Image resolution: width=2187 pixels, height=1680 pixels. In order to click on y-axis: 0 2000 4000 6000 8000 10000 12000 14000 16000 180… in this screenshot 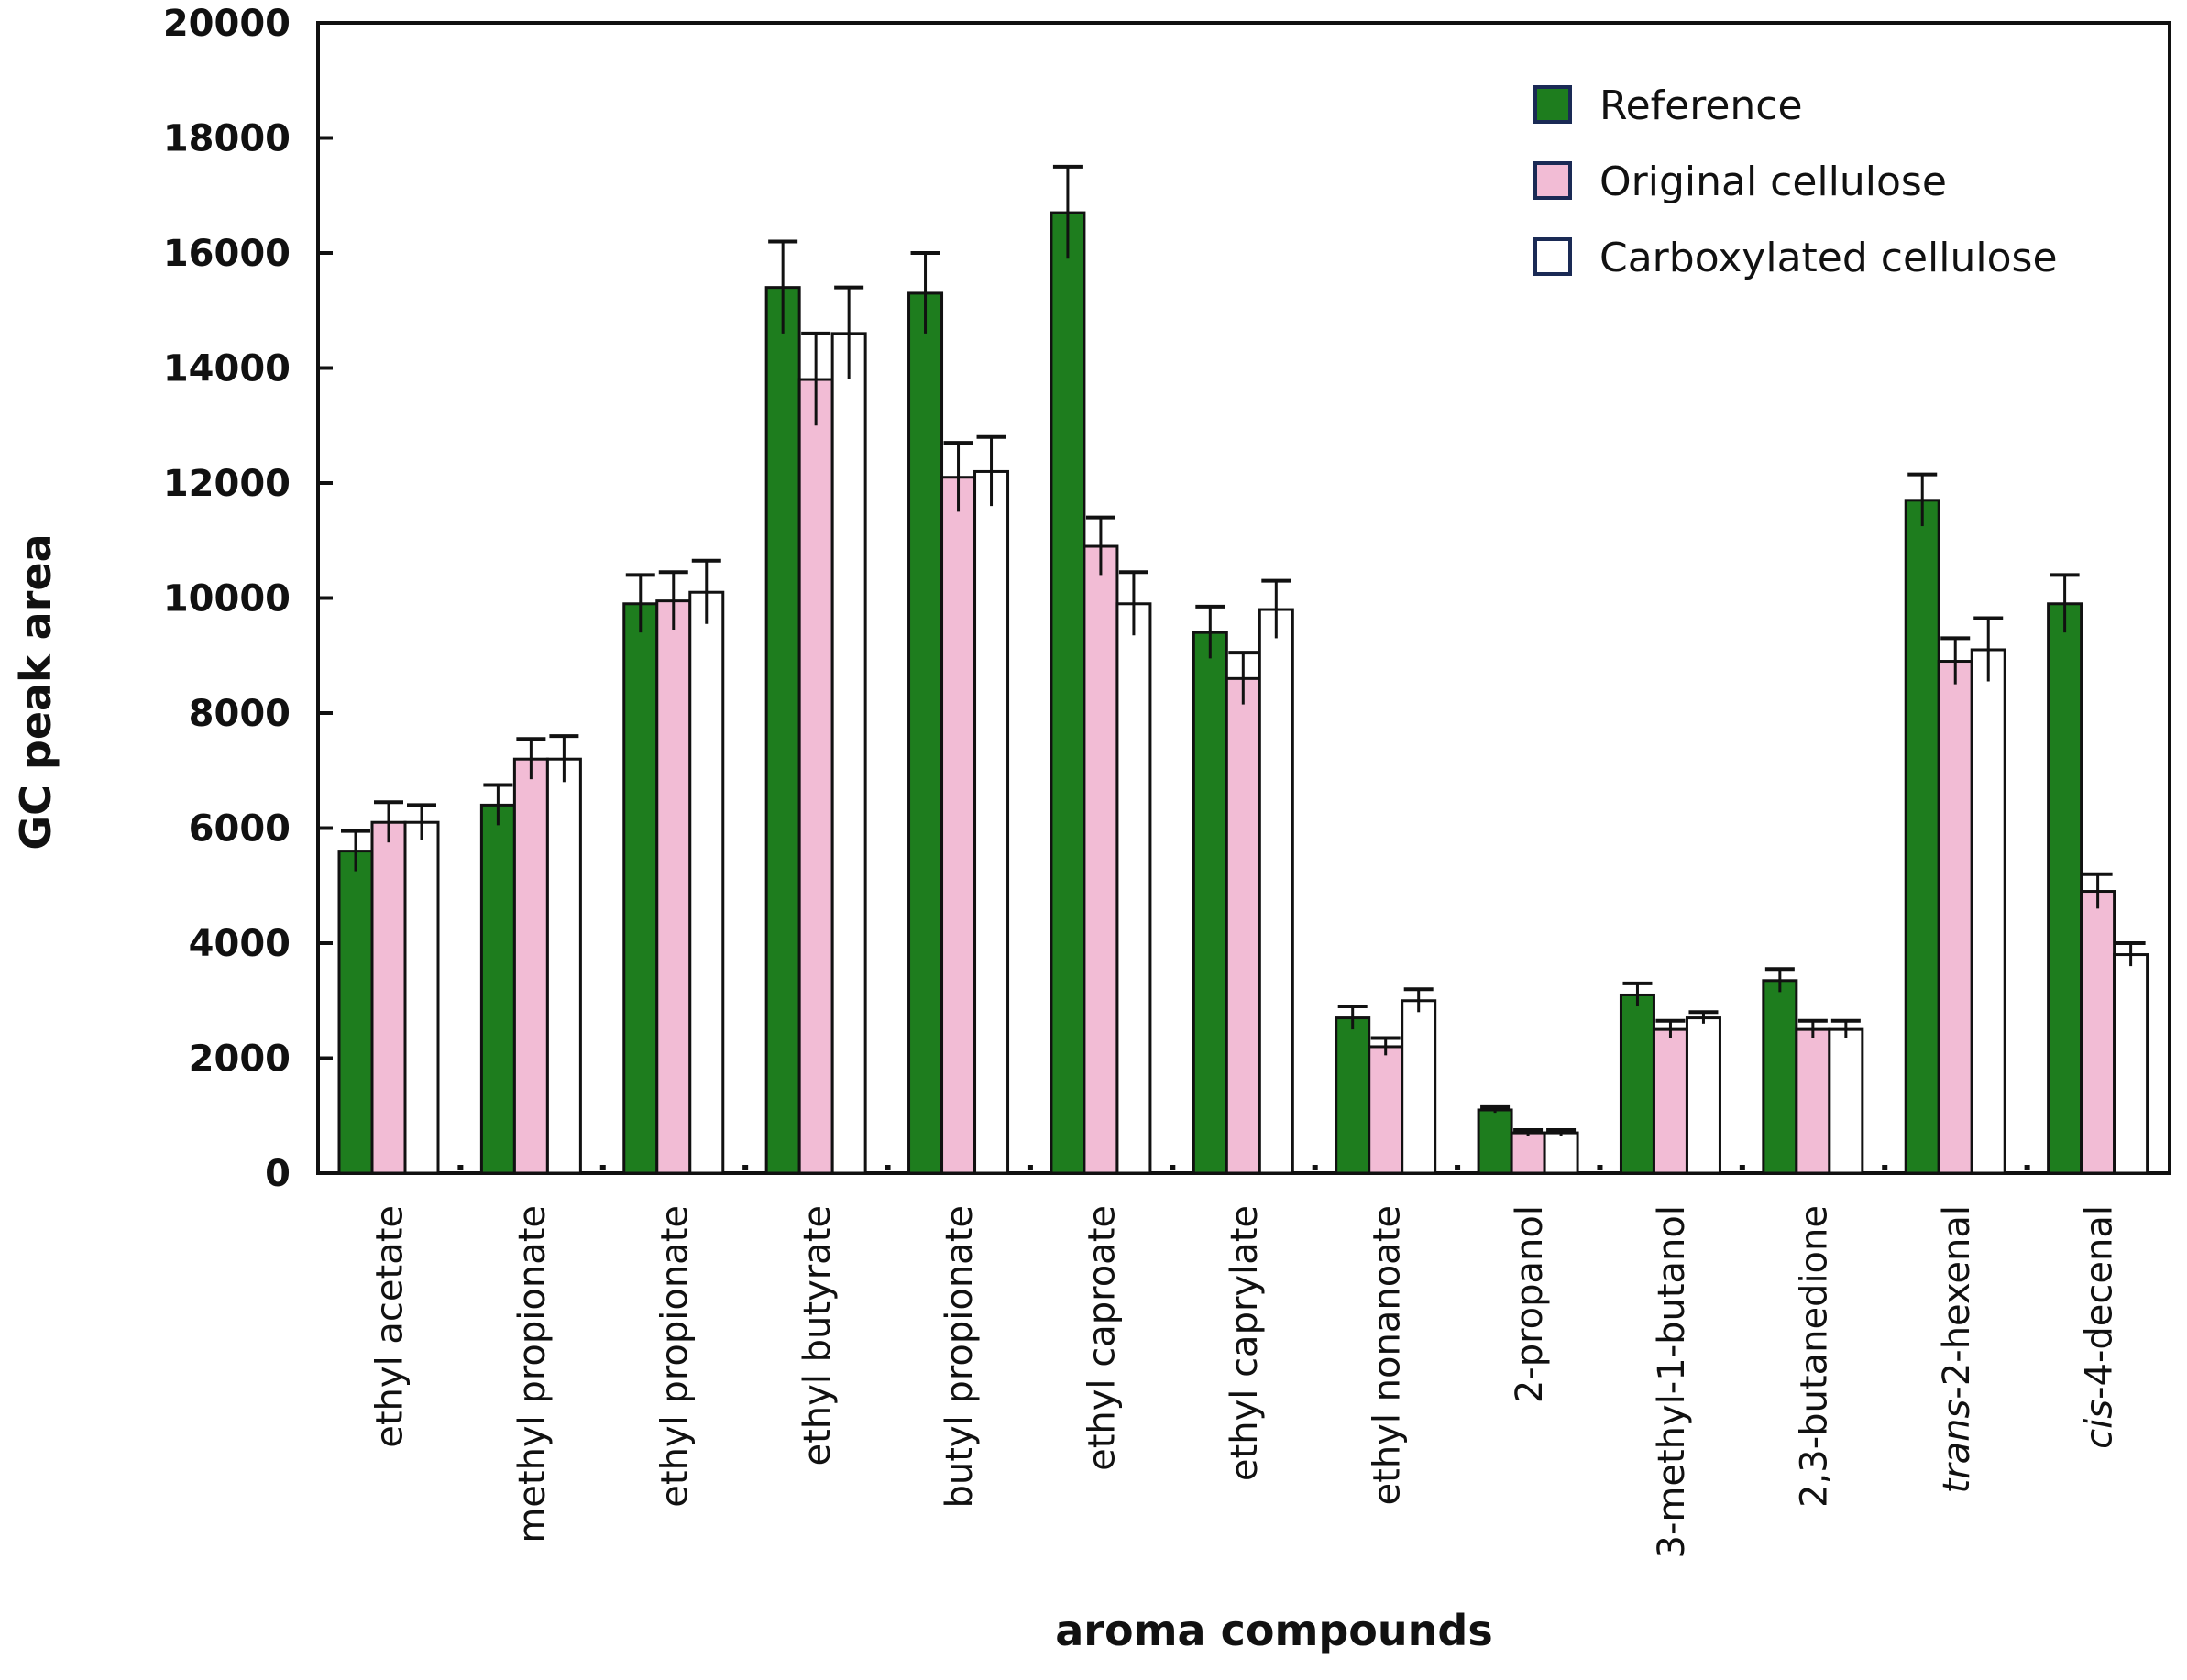, I will do `click(248, 599)`.